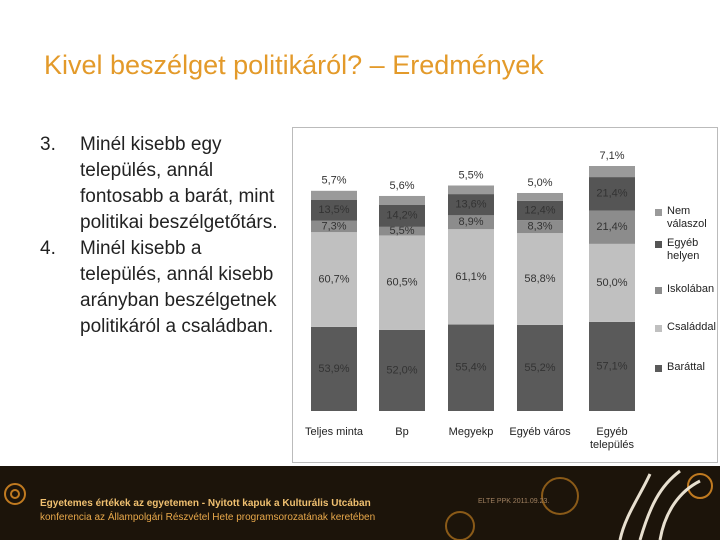 This screenshot has width=720, height=540. I want to click on footer-decoration, so click(358, 504).